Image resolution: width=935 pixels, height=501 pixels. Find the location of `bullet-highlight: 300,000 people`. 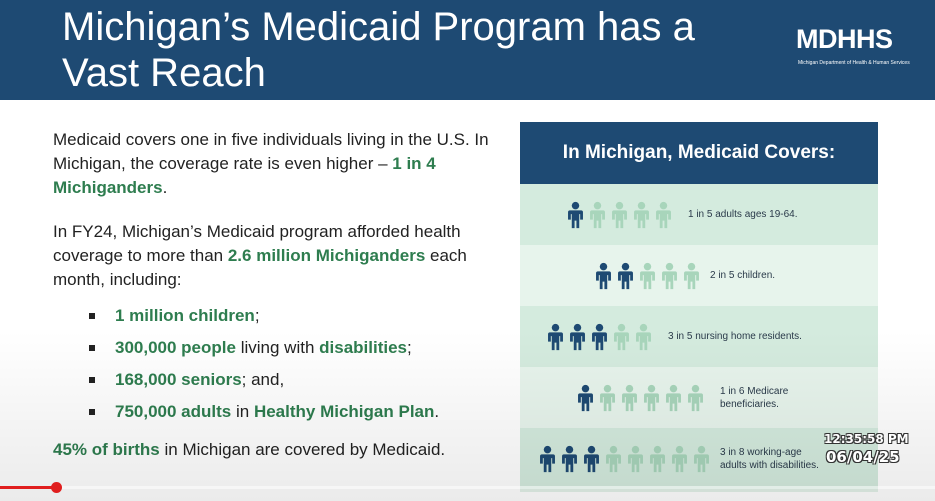

bullet-highlight: 300,000 people is located at coordinates (175, 347).